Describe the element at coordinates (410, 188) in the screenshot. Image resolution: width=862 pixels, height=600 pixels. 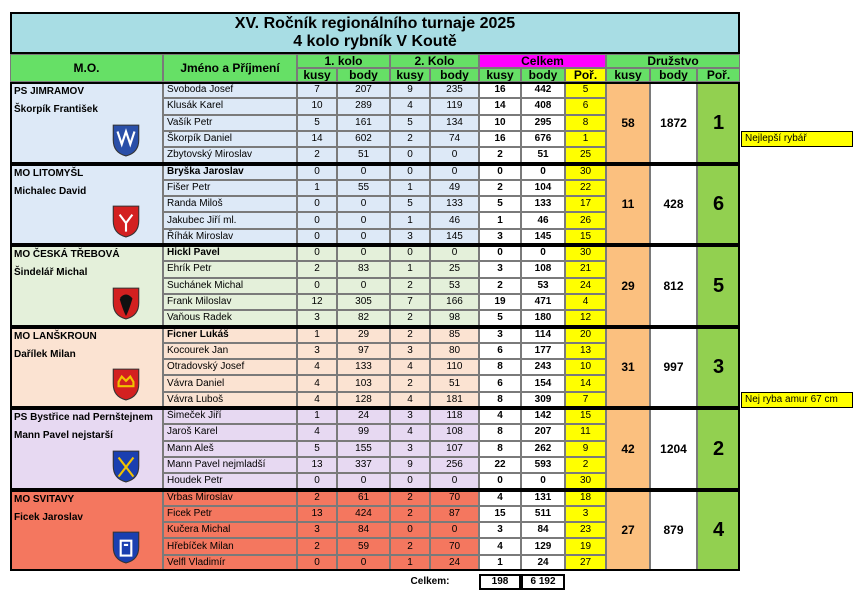
I see `kolo2-kusy: 1` at that location.